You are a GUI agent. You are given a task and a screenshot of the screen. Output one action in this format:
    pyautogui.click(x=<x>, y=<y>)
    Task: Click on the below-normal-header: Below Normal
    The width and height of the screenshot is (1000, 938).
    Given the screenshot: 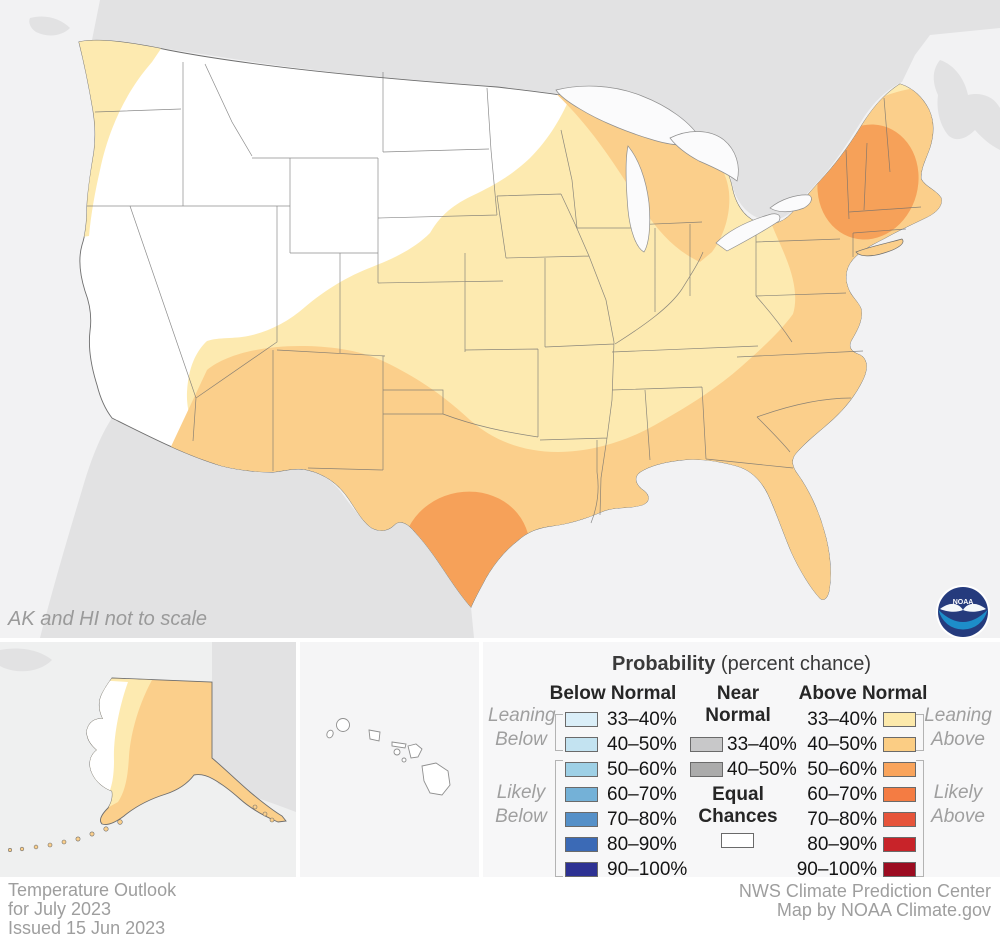 What is the action you would take?
    pyautogui.click(x=613, y=693)
    